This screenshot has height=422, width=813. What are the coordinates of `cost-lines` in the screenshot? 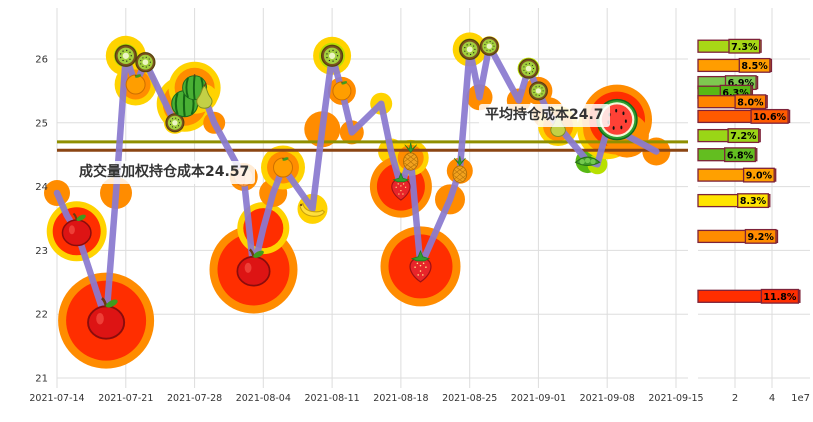 It's located at (372, 146).